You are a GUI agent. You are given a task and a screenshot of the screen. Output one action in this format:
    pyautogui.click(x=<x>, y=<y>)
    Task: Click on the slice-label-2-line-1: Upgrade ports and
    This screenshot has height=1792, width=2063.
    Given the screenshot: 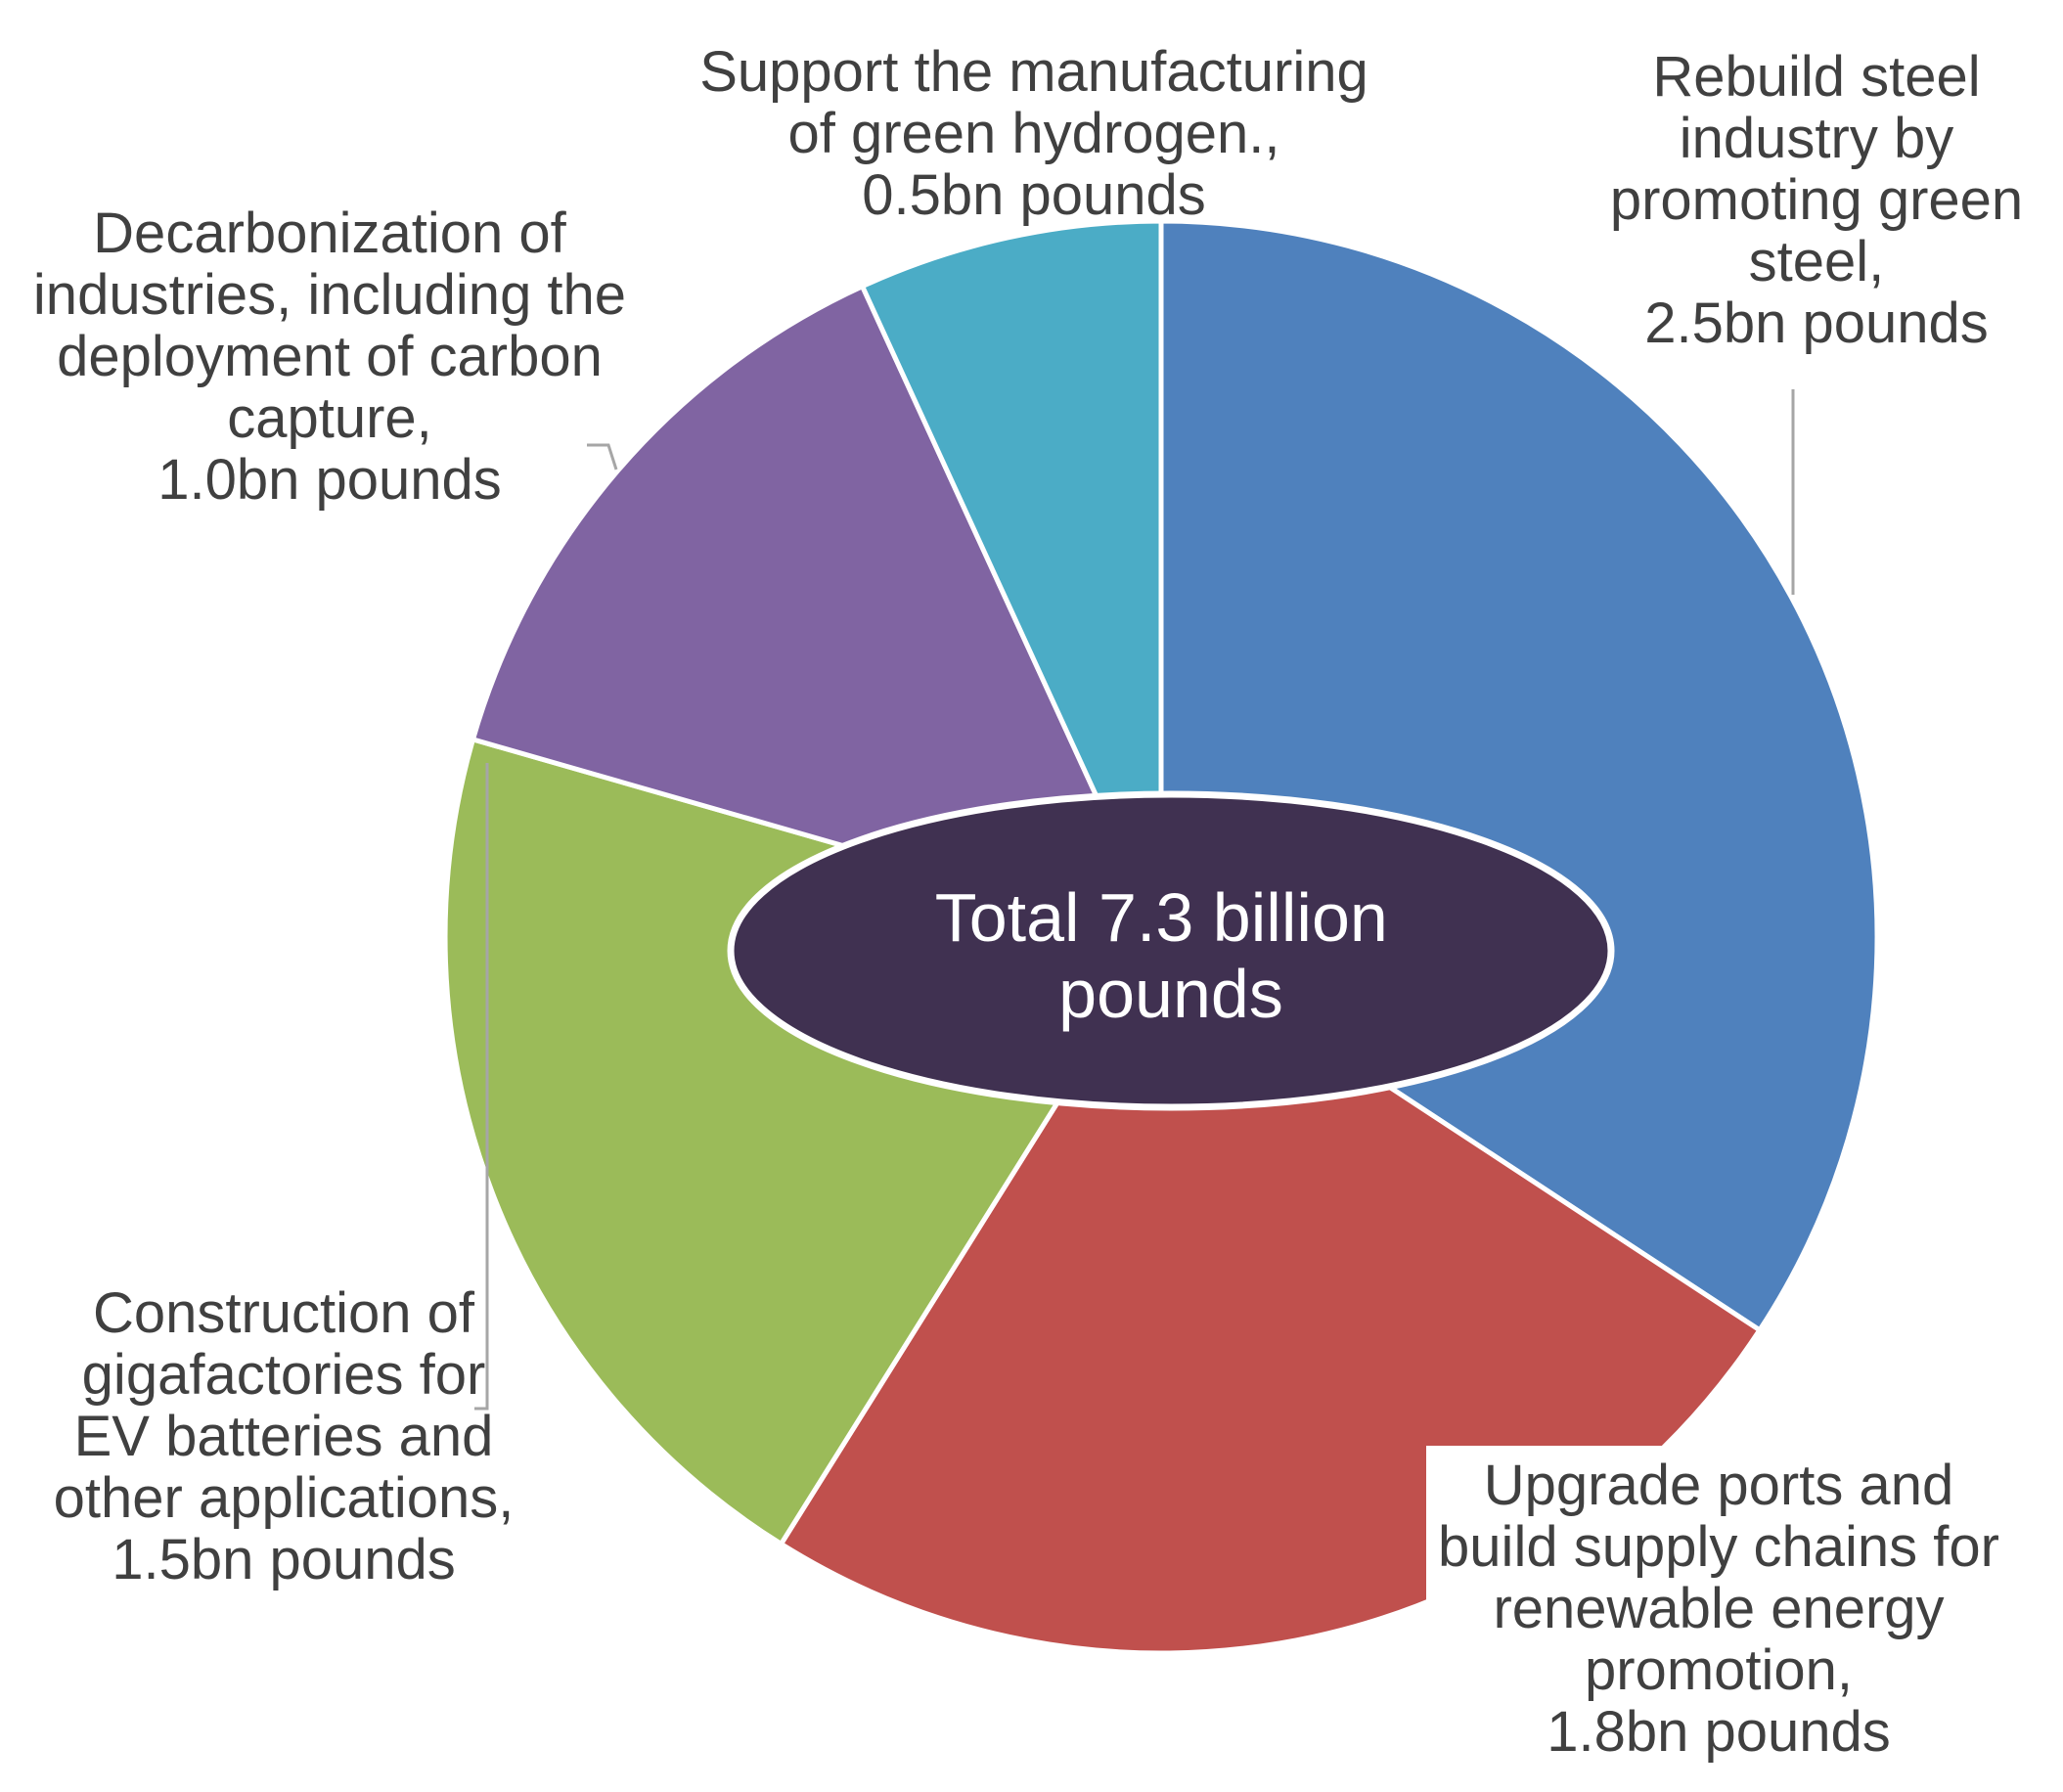 What is the action you would take?
    pyautogui.click(x=1718, y=1485)
    